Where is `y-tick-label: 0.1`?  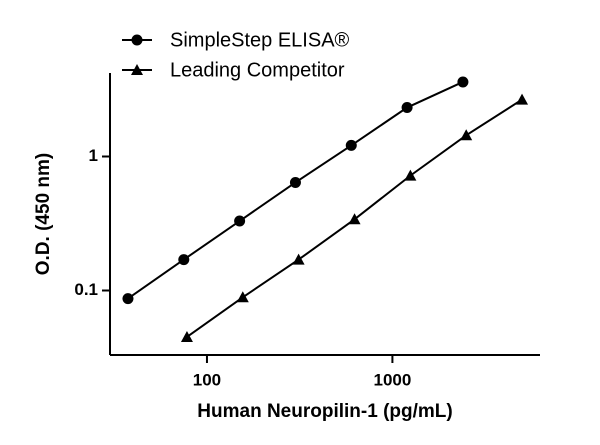
y-tick-label: 0.1 is located at coordinates (86, 289).